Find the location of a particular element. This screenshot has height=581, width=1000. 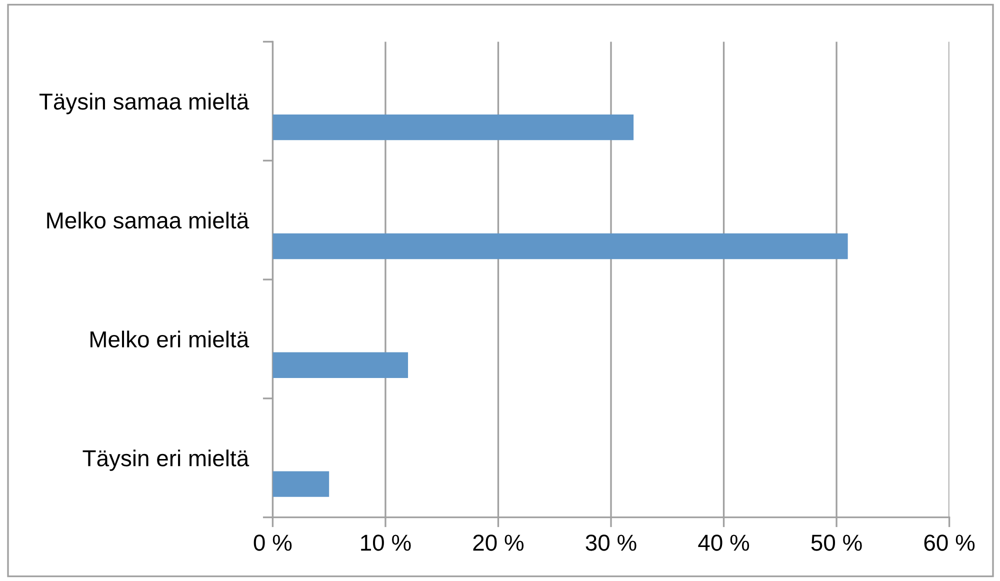

y-tick-label: Melko eri mieltä is located at coordinates (170, 339).